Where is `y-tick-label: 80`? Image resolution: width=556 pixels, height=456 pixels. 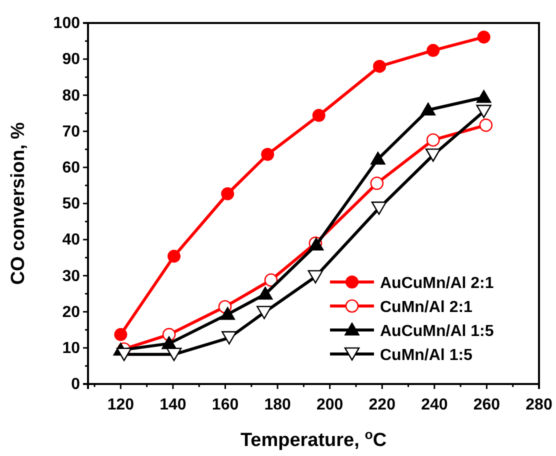
y-tick-label: 80 is located at coordinates (71, 95).